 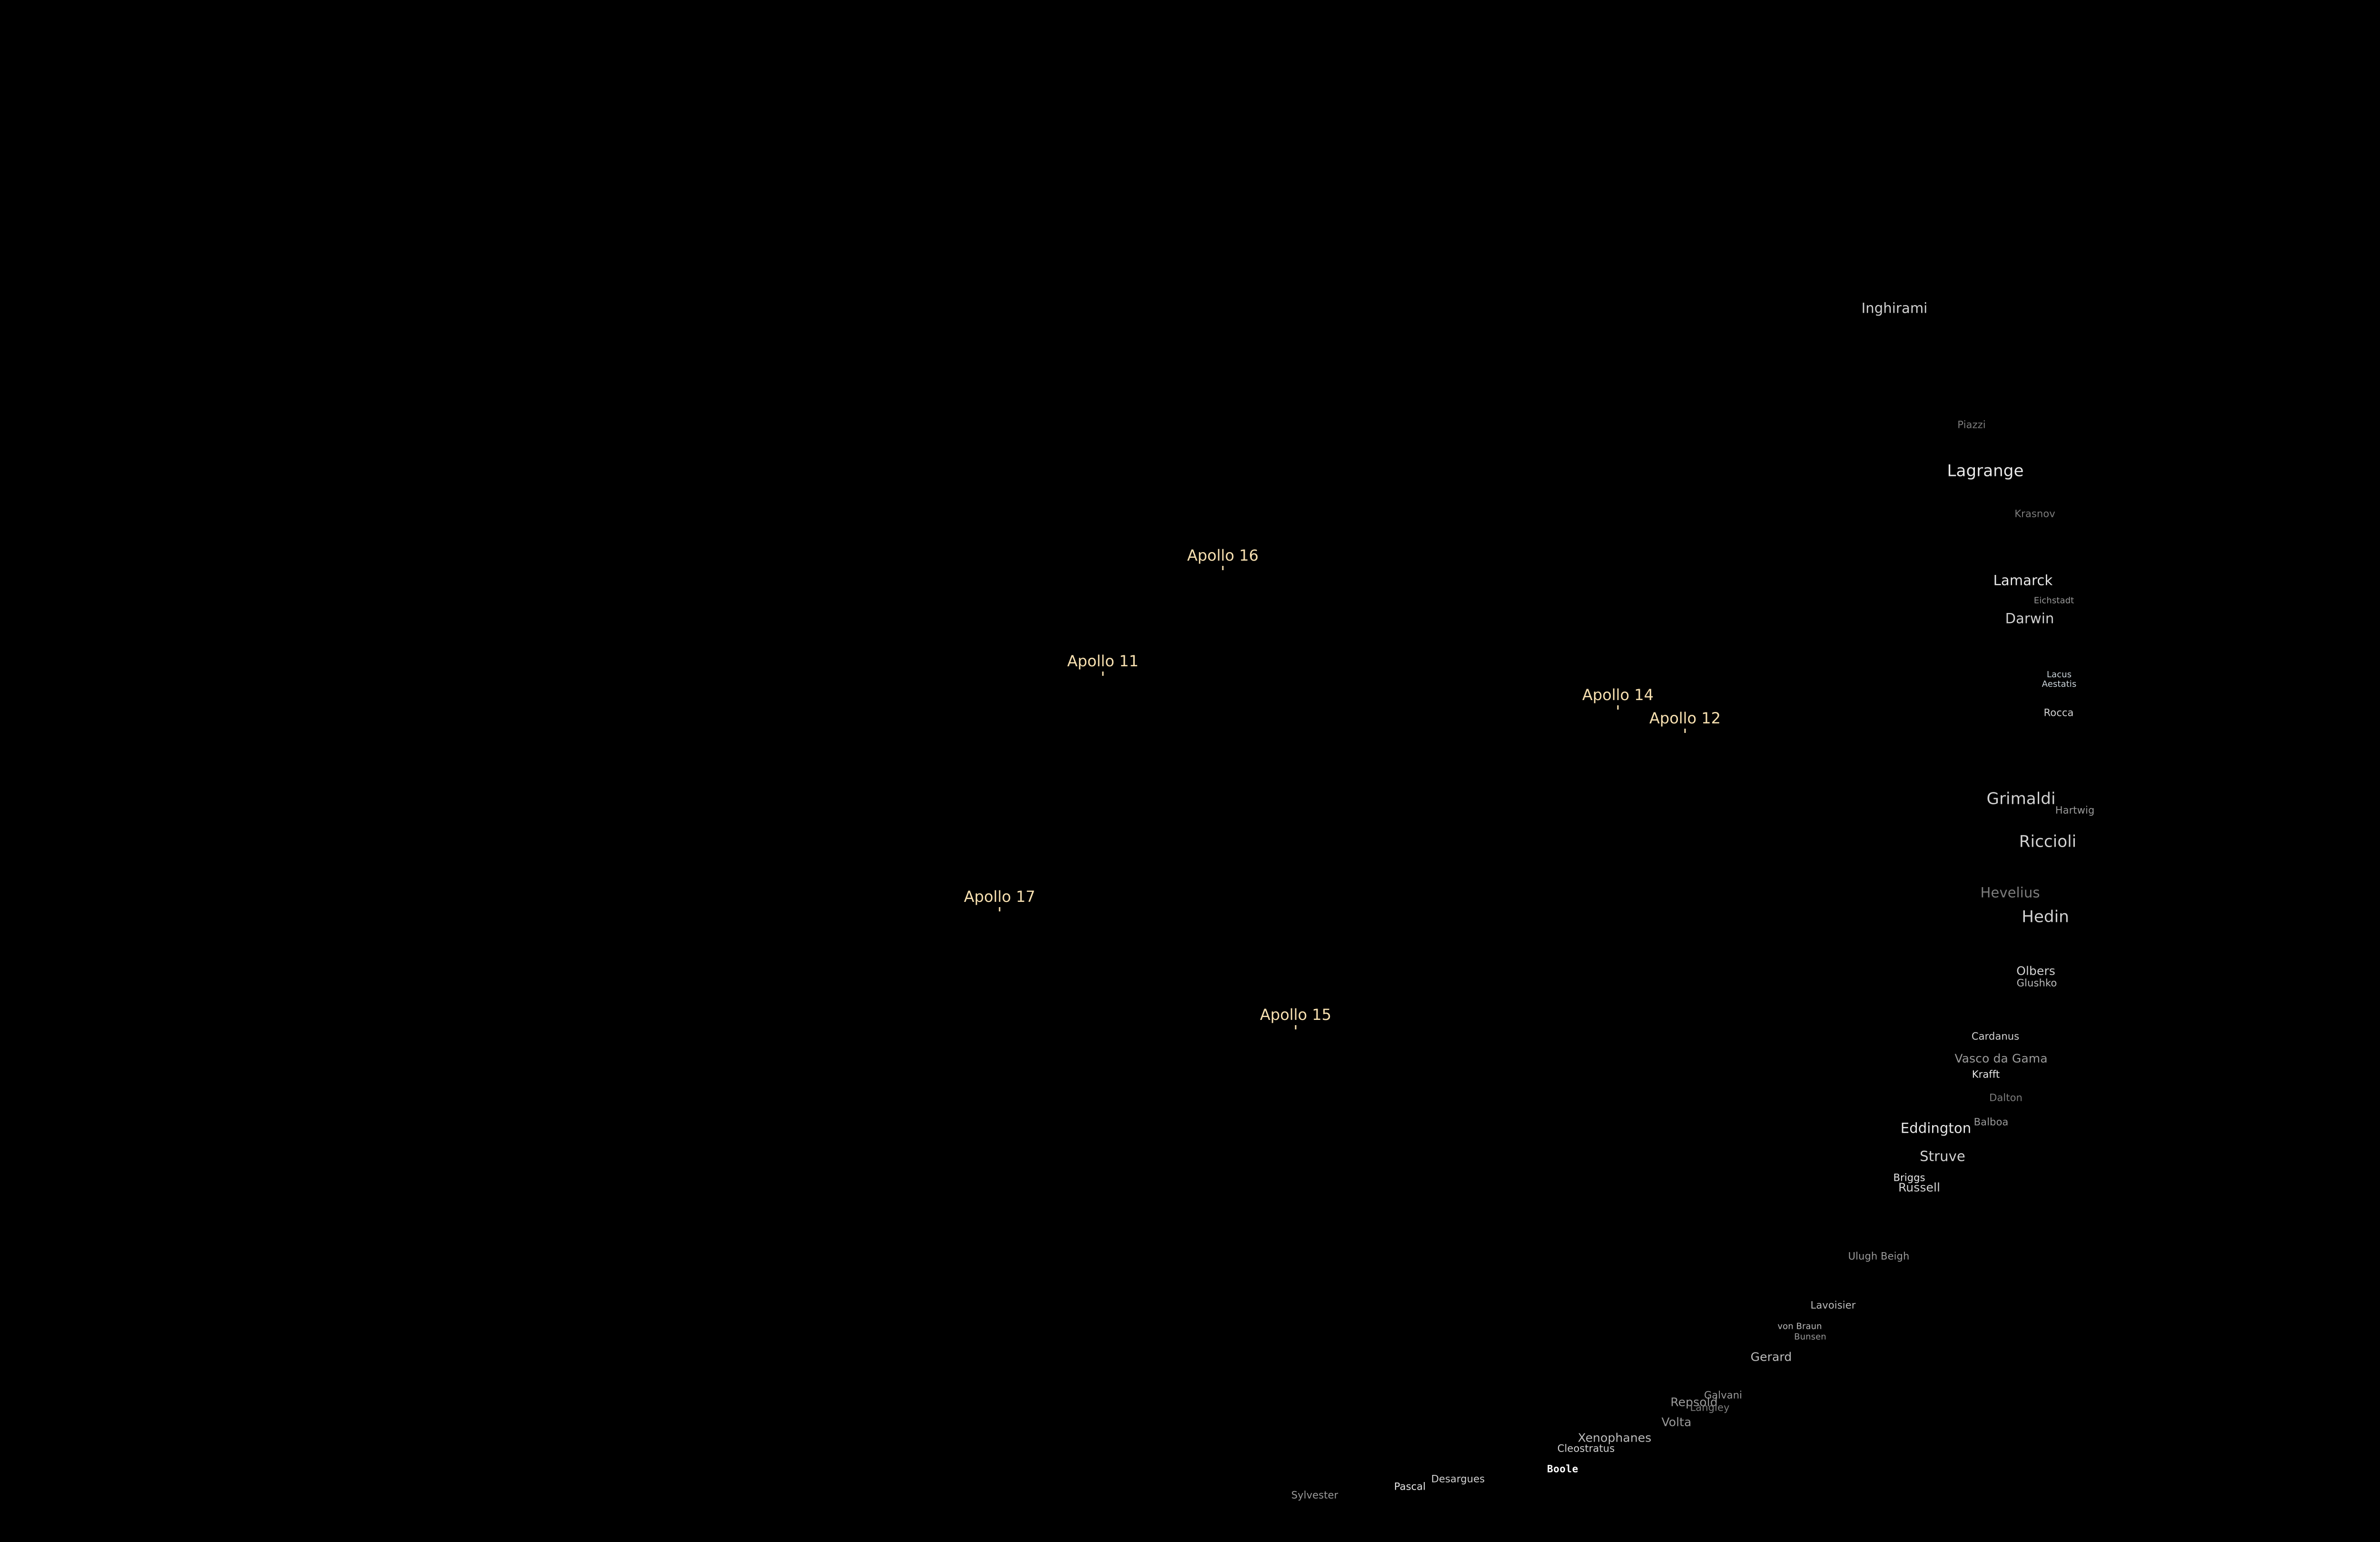 I want to click on feature-label: Cardanus, so click(x=1996, y=1036).